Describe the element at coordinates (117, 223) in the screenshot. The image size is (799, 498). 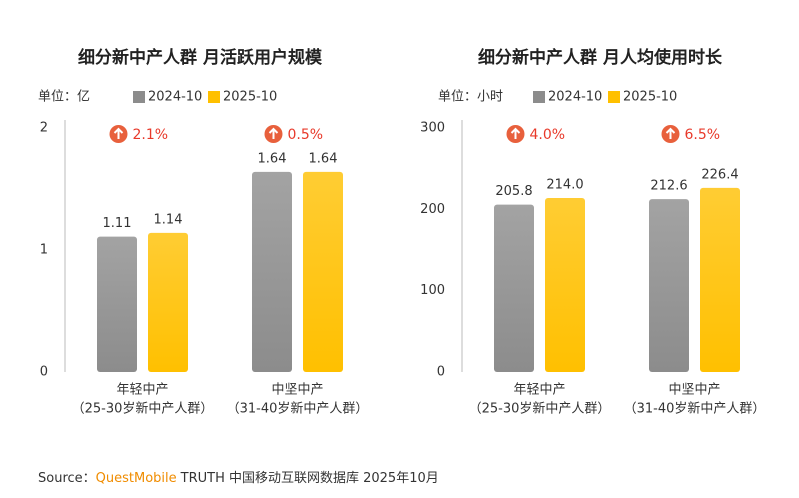
I see `value-label: 1.11` at that location.